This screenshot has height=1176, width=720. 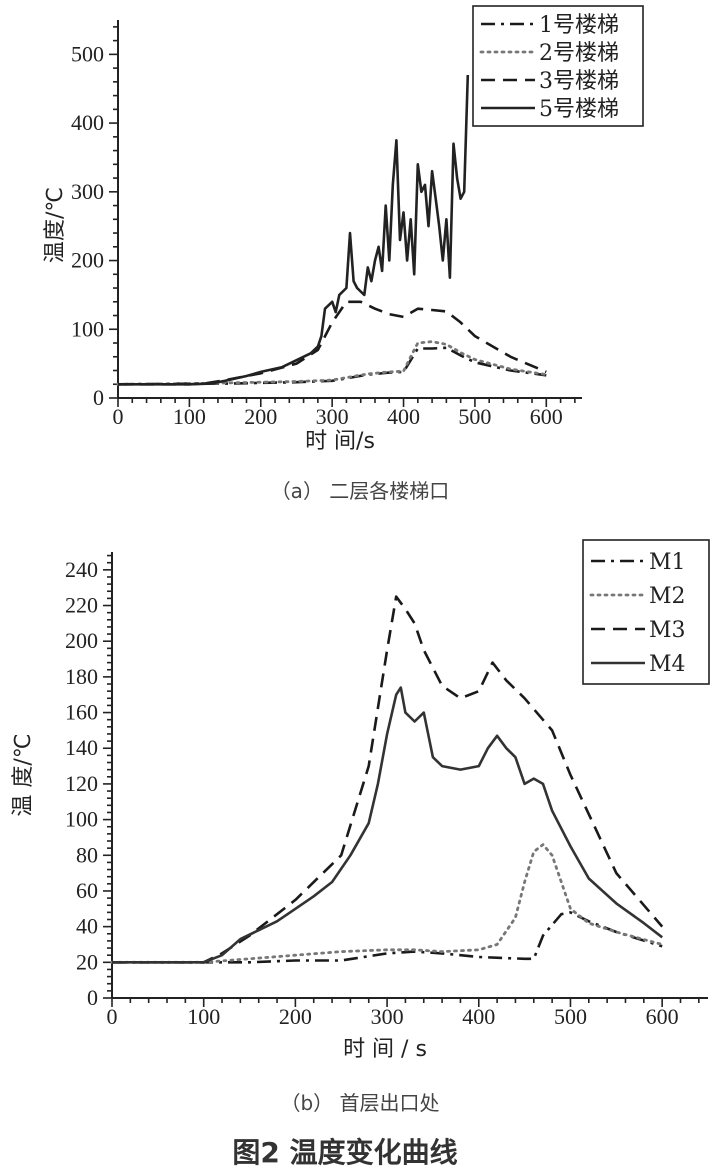 What do you see at coordinates (546, 416) in the screenshot?
I see `chart-a-x-tick-label: 600` at bounding box center [546, 416].